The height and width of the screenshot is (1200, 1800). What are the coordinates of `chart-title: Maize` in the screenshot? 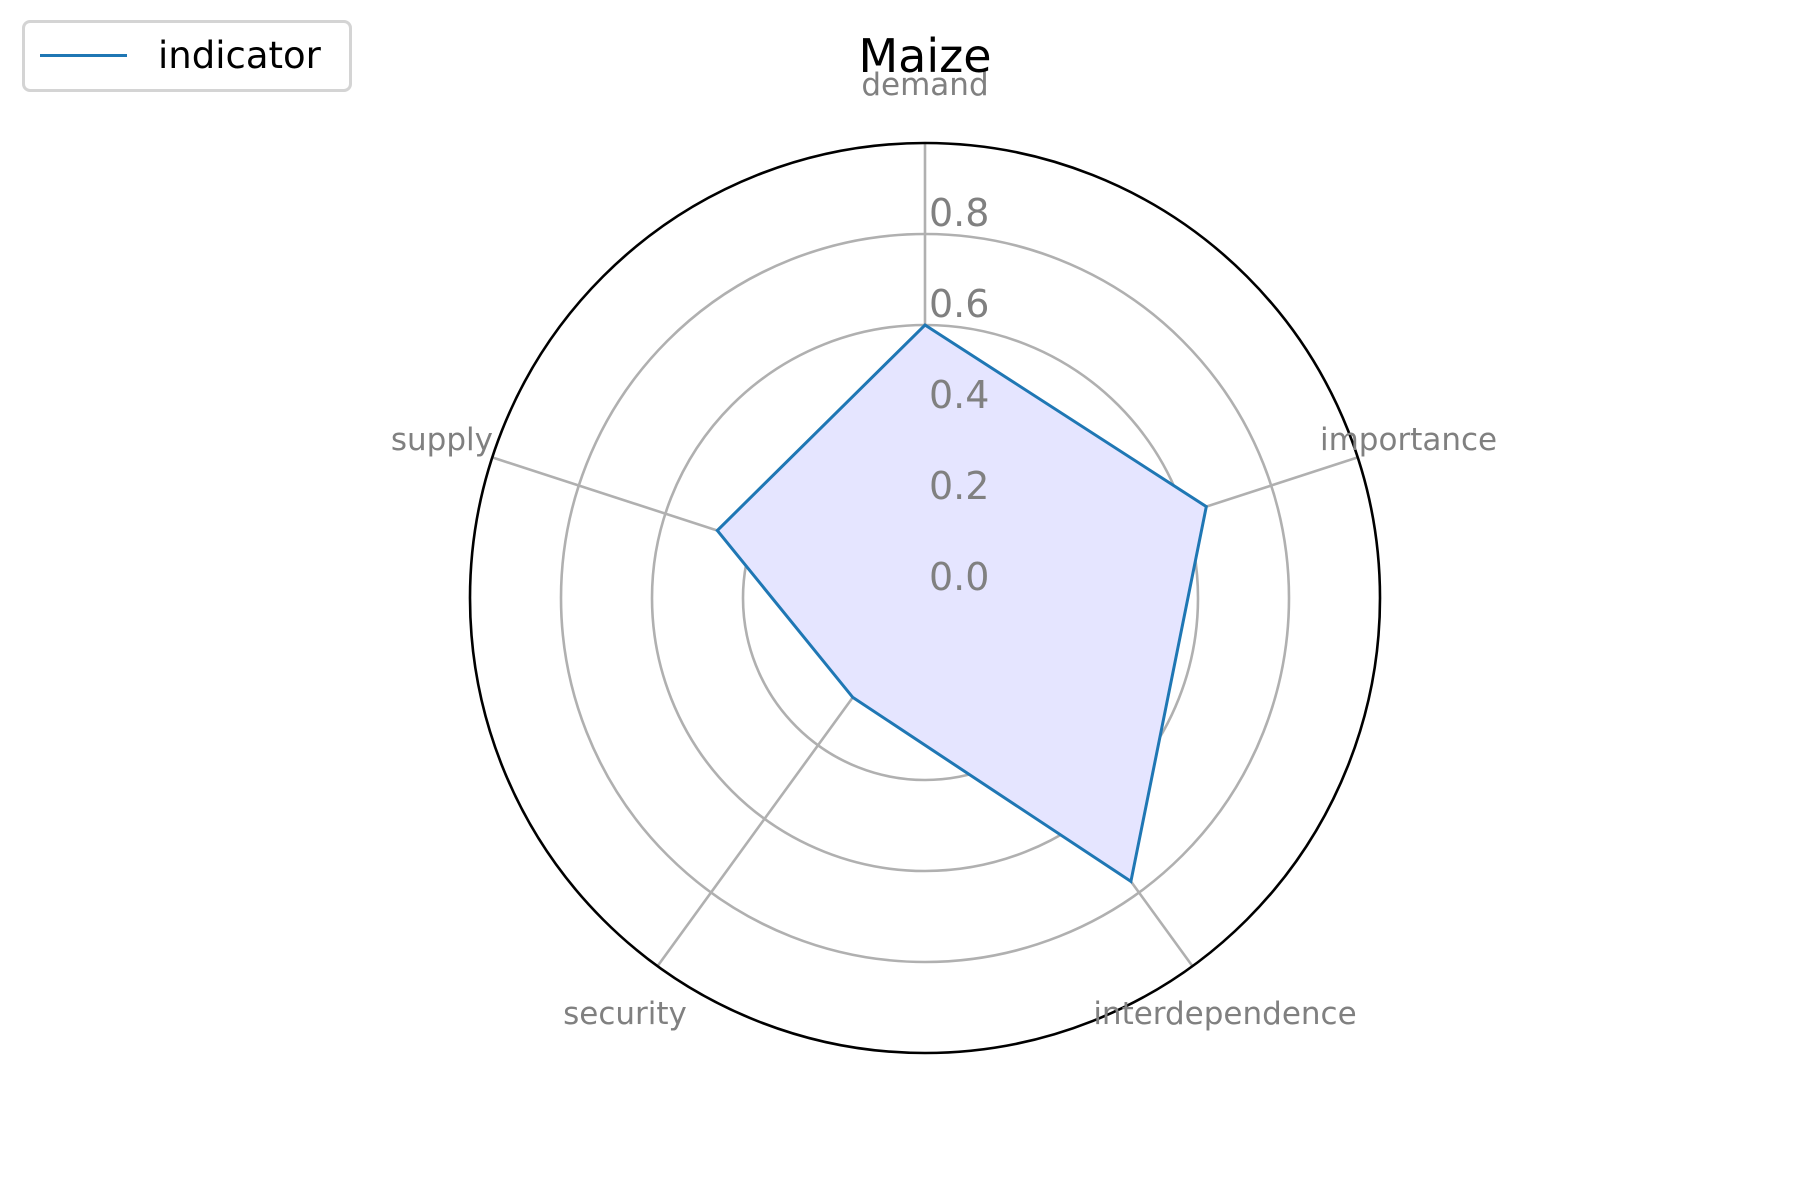 It's located at (924, 56).